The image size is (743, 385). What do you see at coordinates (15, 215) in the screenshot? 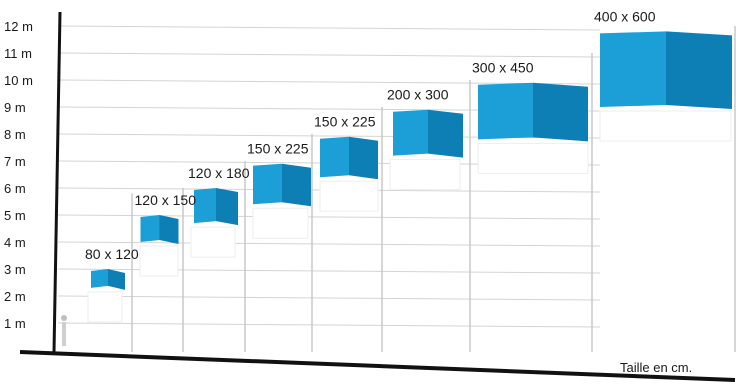
I see `y-tick-label: 5 m` at bounding box center [15, 215].